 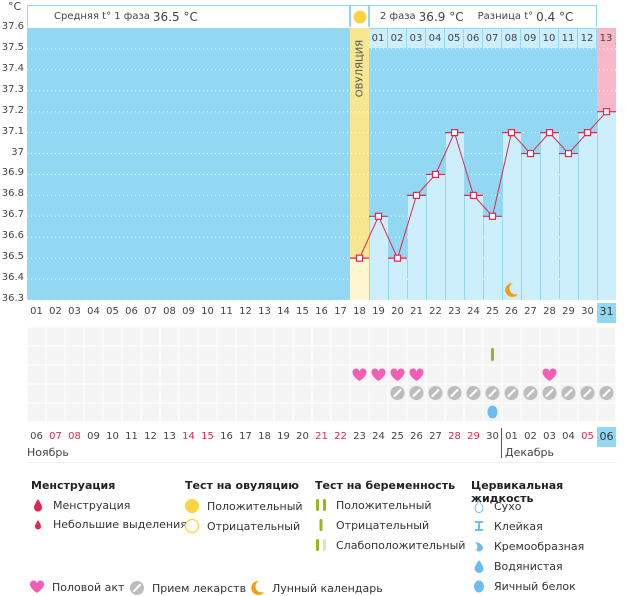 I want to click on x-tick-label: 02, so click(x=55, y=311).